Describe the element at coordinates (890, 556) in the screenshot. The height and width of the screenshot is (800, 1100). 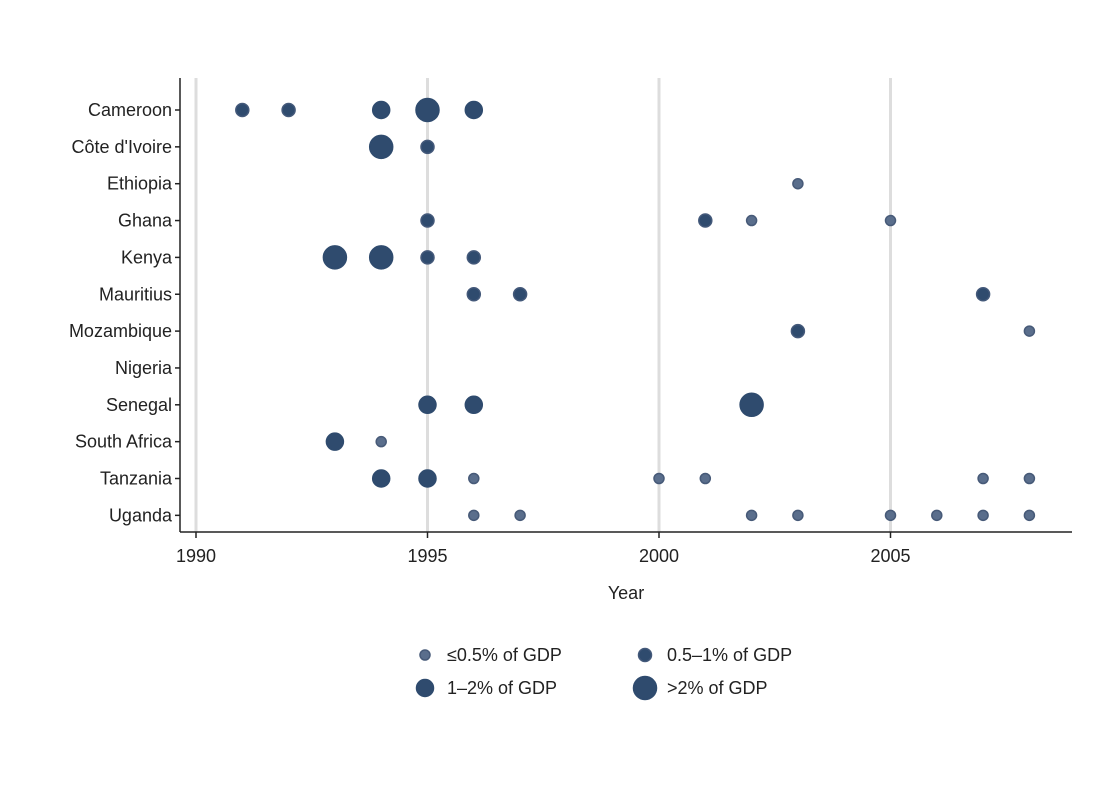
I see `x-tick-label: 2005` at that location.